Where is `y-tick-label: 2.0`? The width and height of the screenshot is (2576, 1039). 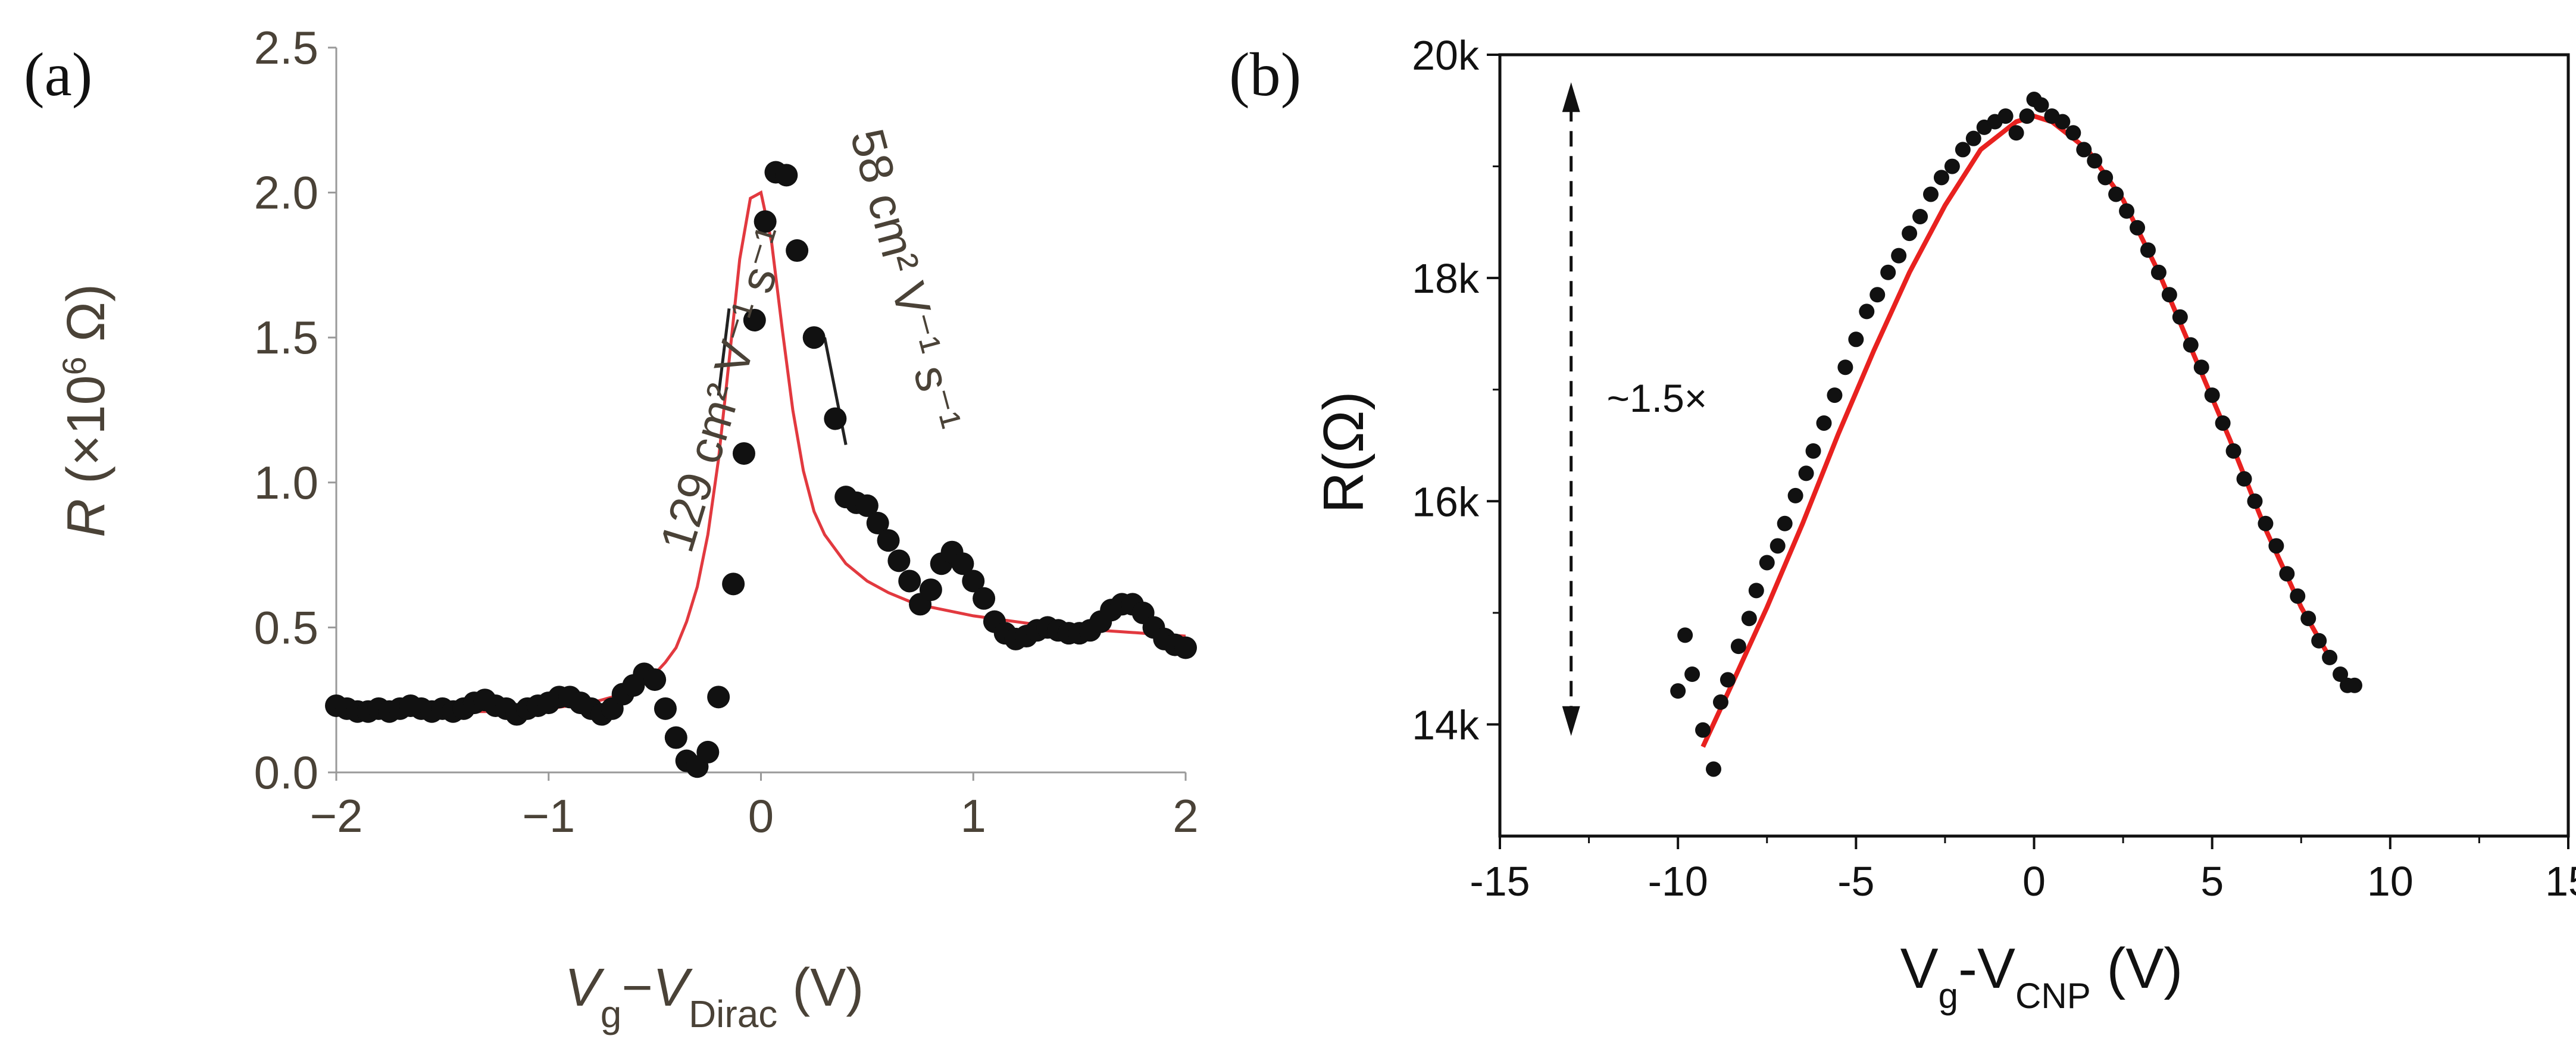 y-tick-label: 2.0 is located at coordinates (286, 193).